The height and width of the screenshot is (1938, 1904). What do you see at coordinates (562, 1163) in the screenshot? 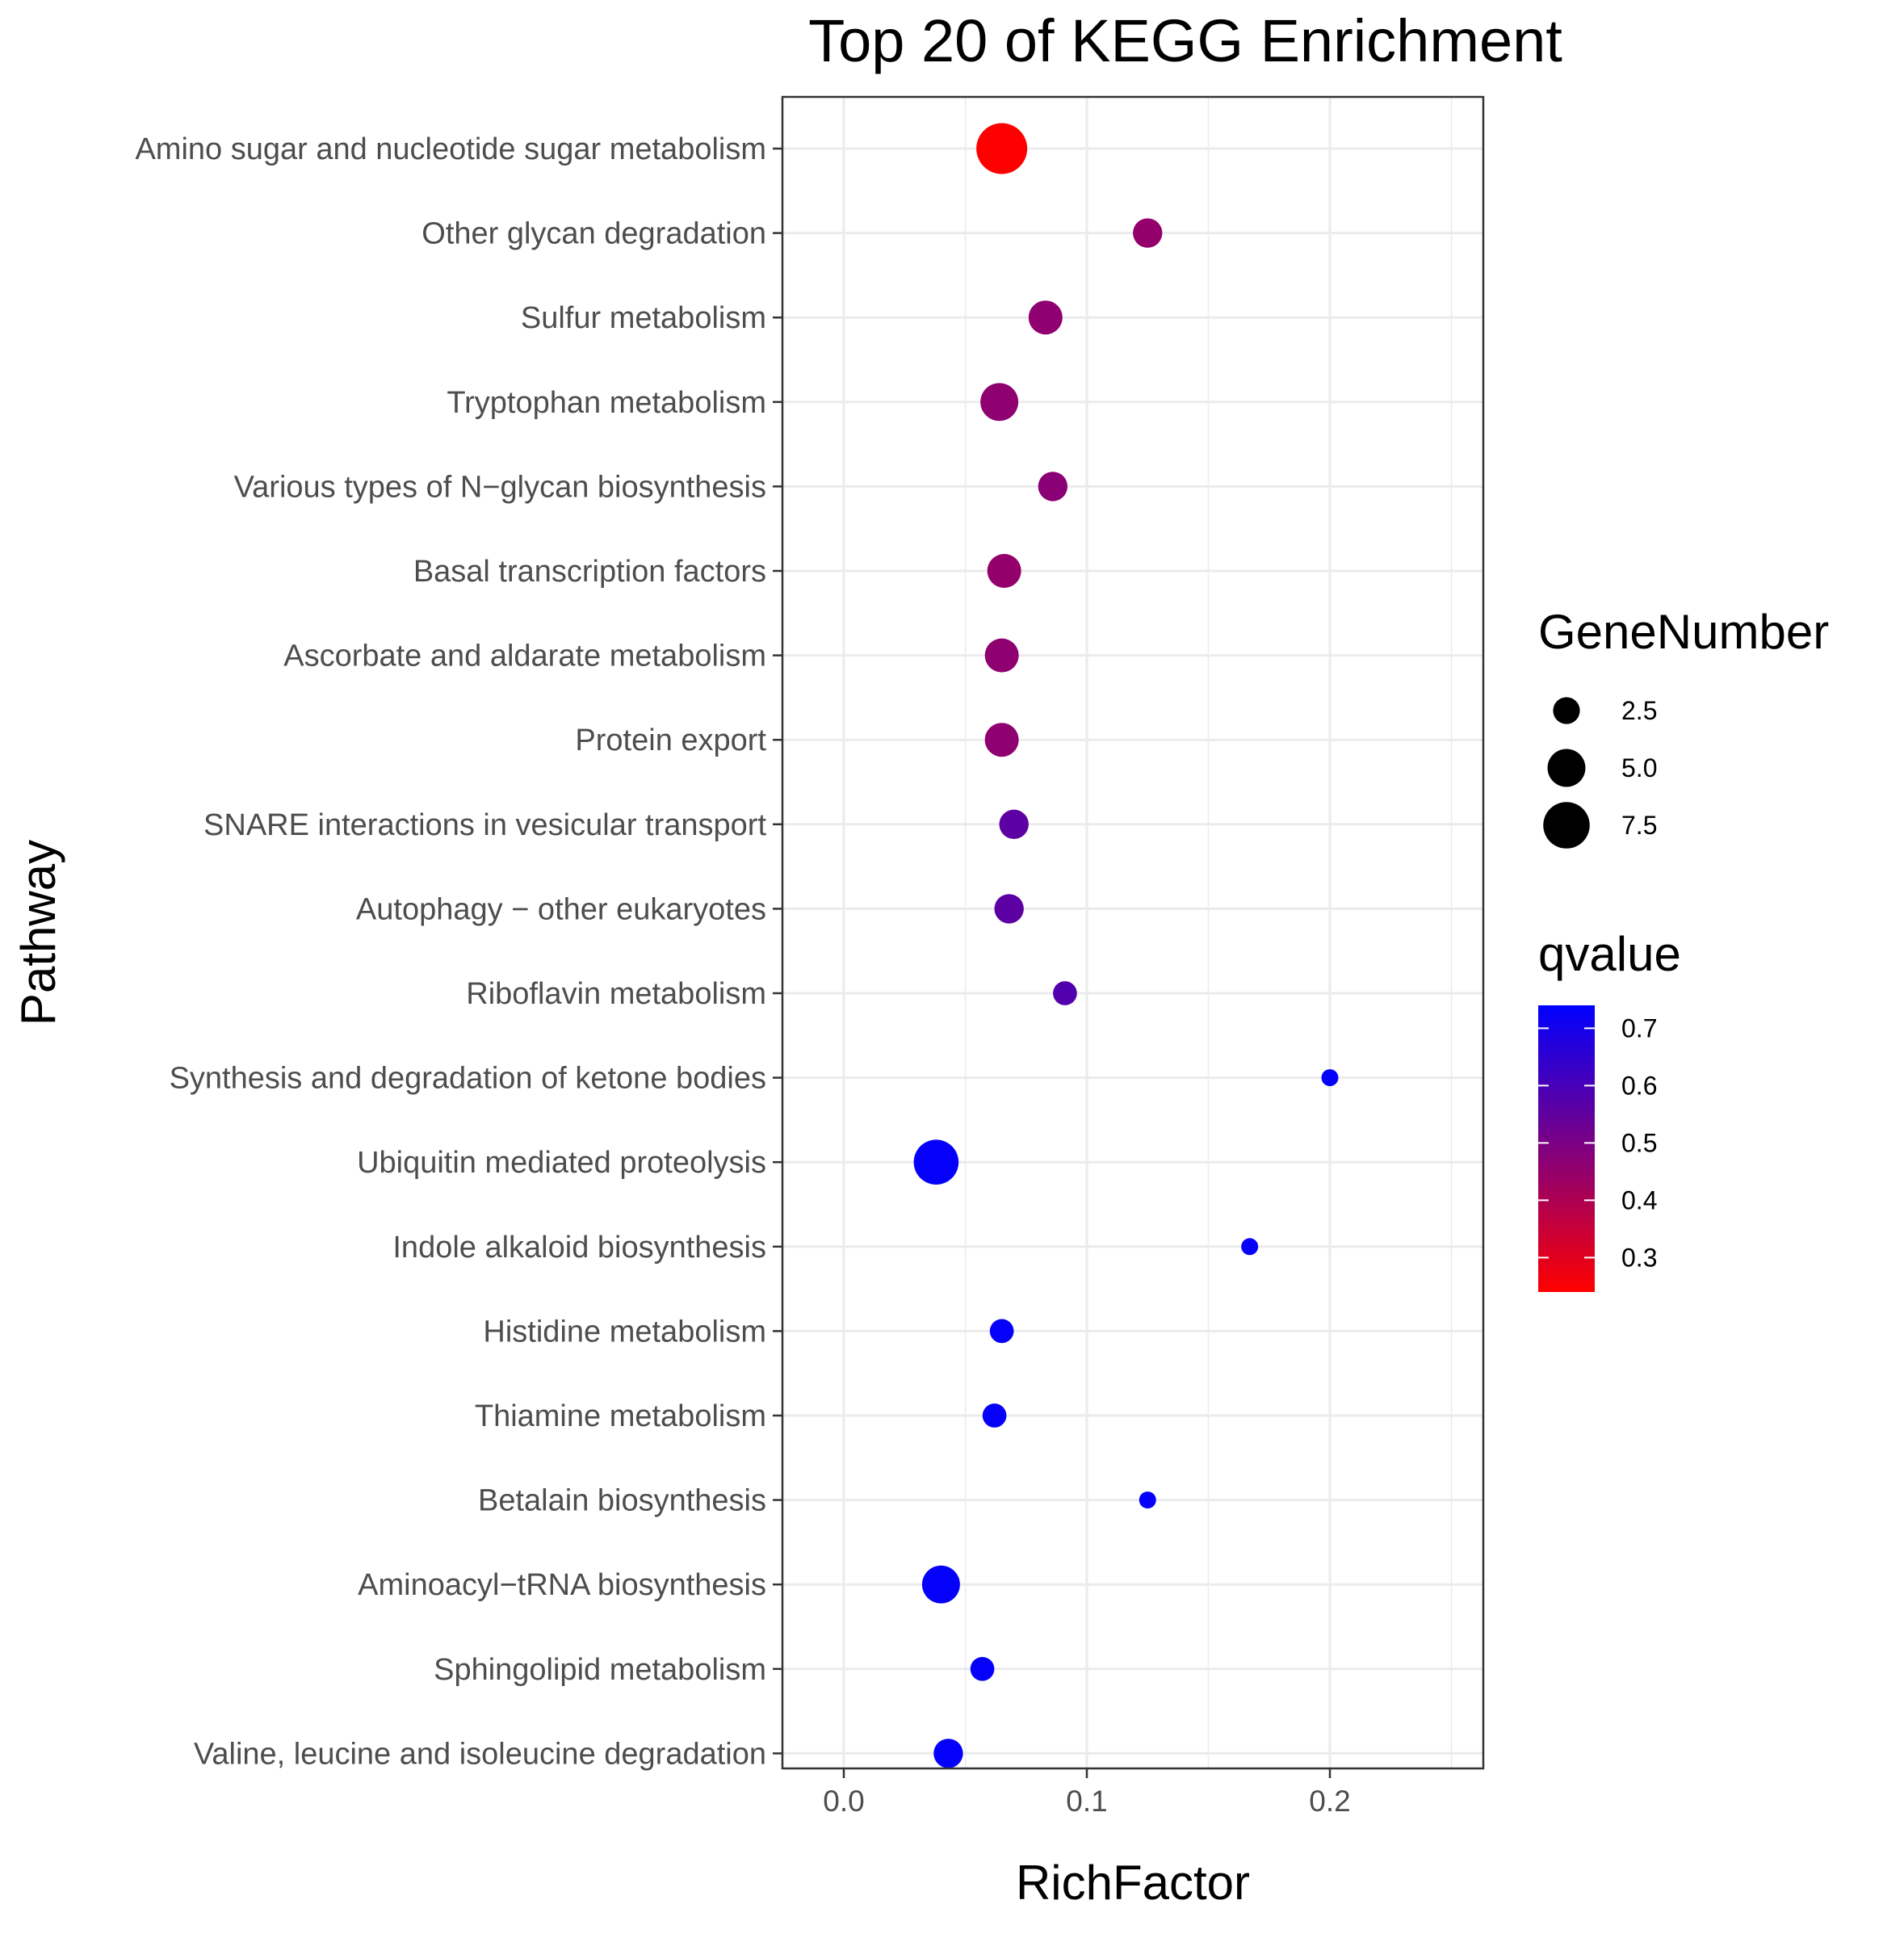
I see `y-tick-label: Ubiquitin mediated proteolysis` at bounding box center [562, 1163].